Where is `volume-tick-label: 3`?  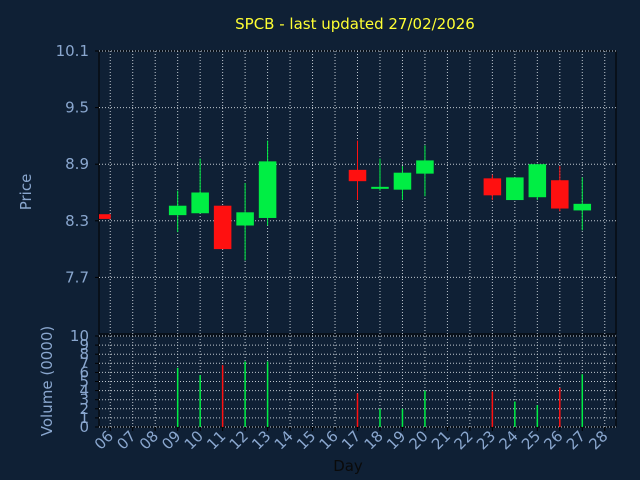 volume-tick-label: 3 is located at coordinates (84, 400).